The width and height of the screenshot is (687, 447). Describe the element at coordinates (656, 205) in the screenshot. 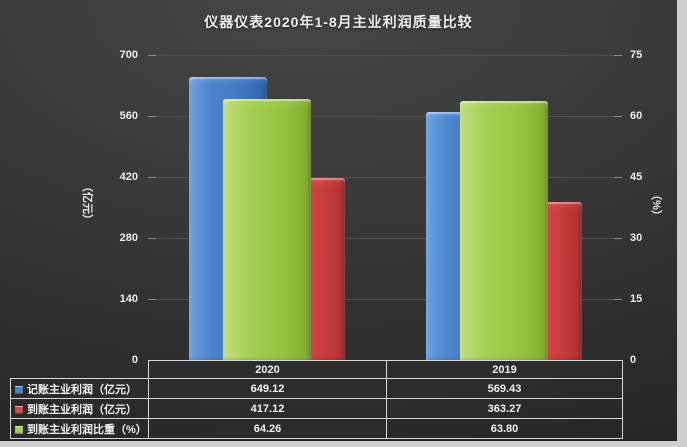

I see `right-axis-title: （%）` at that location.